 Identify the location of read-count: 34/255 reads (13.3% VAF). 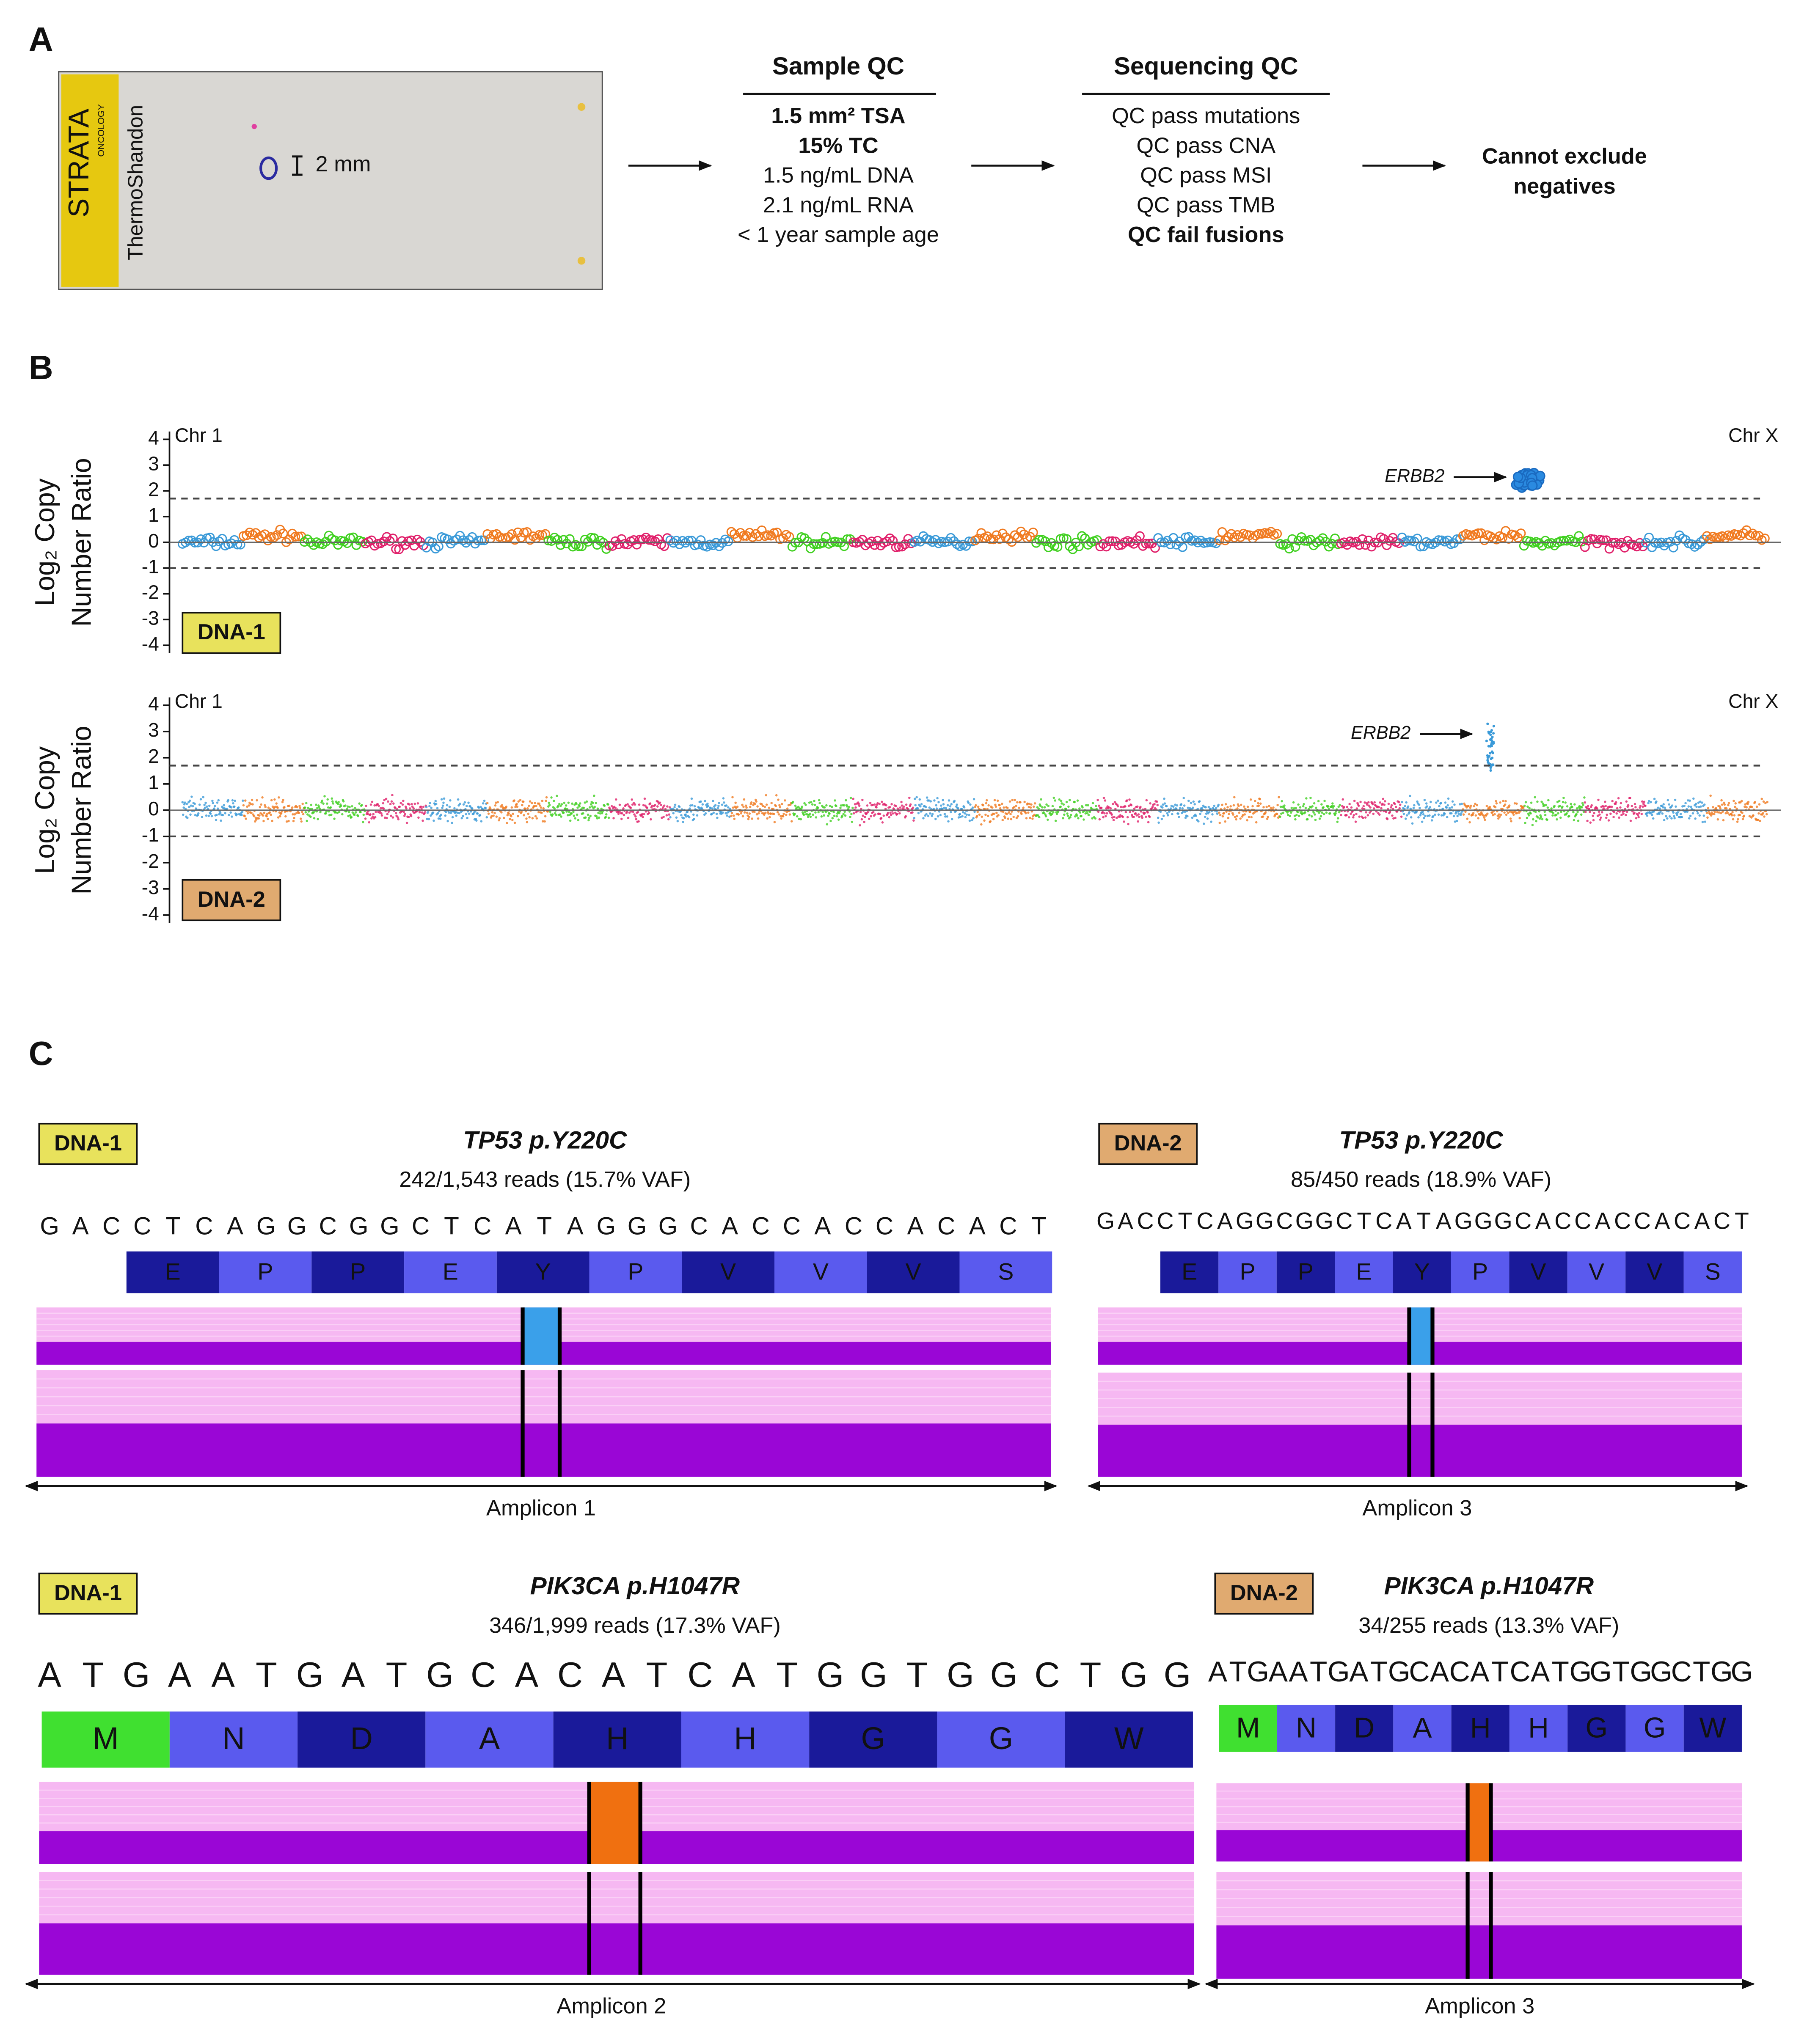
(1488, 1625).